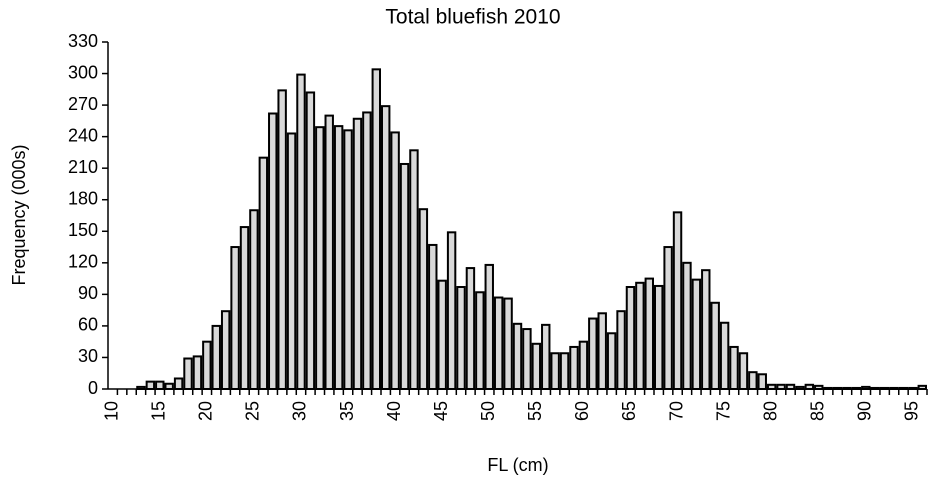 This screenshot has height=489, width=932. What do you see at coordinates (19, 214) in the screenshot?
I see `y-axis-title: Frequency (000s)` at bounding box center [19, 214].